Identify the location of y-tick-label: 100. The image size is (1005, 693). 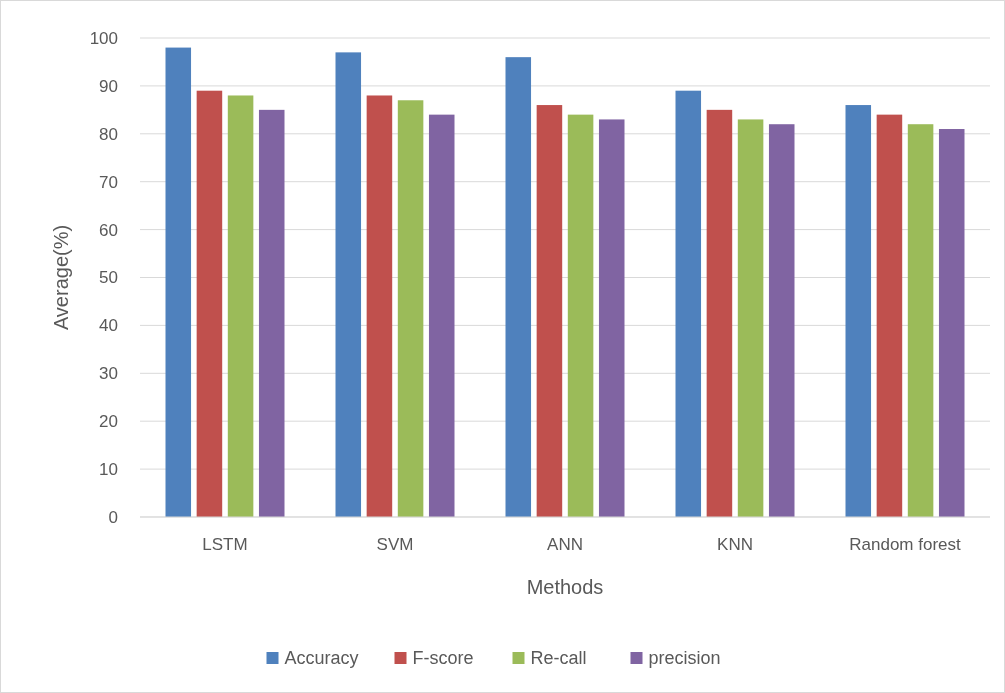
(103, 38).